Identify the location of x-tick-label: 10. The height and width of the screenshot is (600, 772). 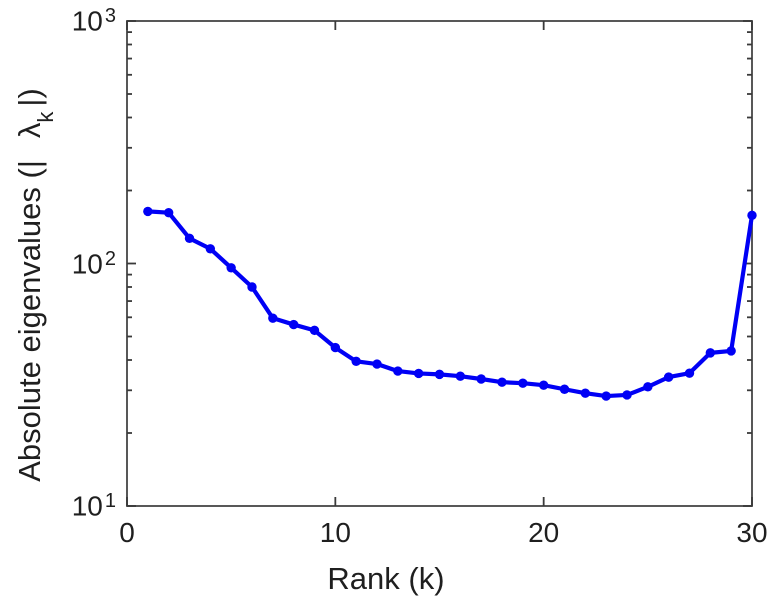
(335, 532).